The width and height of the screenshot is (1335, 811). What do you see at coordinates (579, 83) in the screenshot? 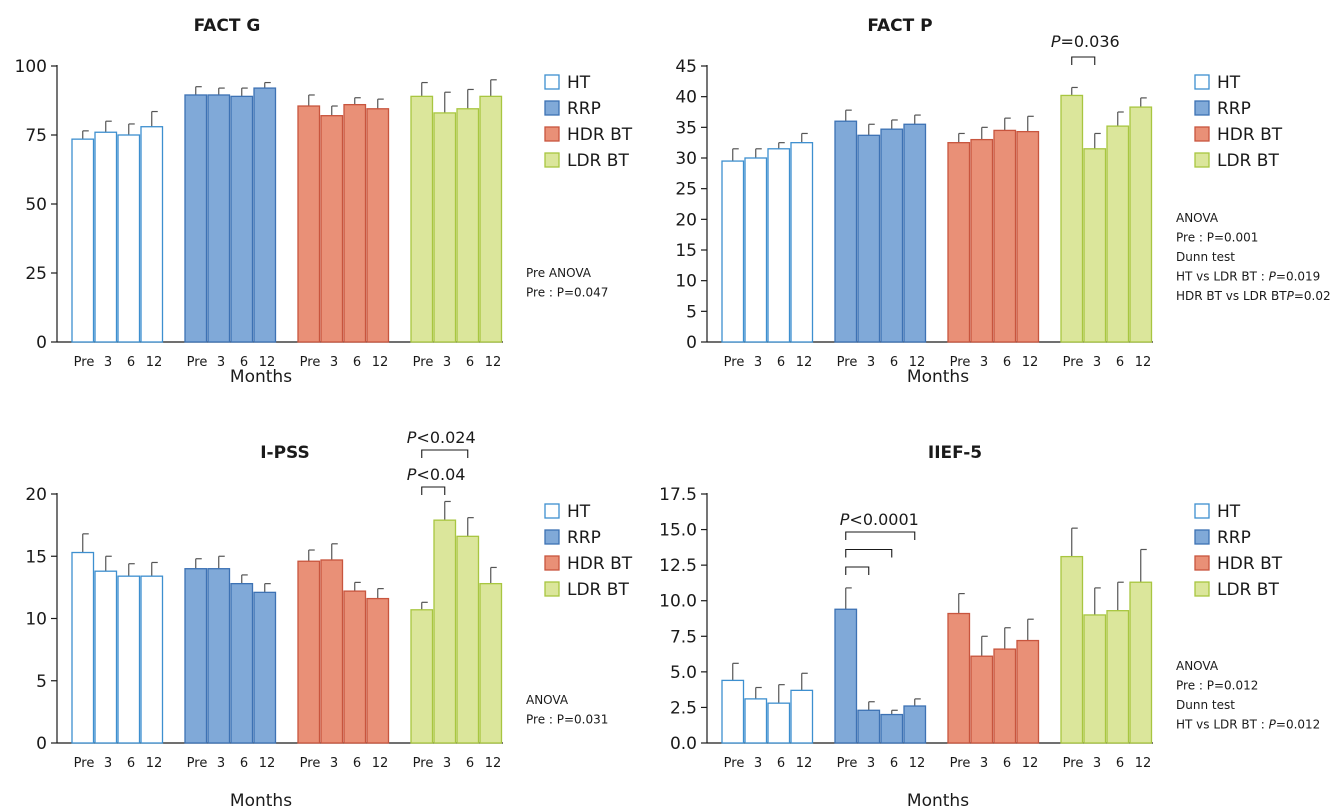
I see `legend-label: HT` at bounding box center [579, 83].